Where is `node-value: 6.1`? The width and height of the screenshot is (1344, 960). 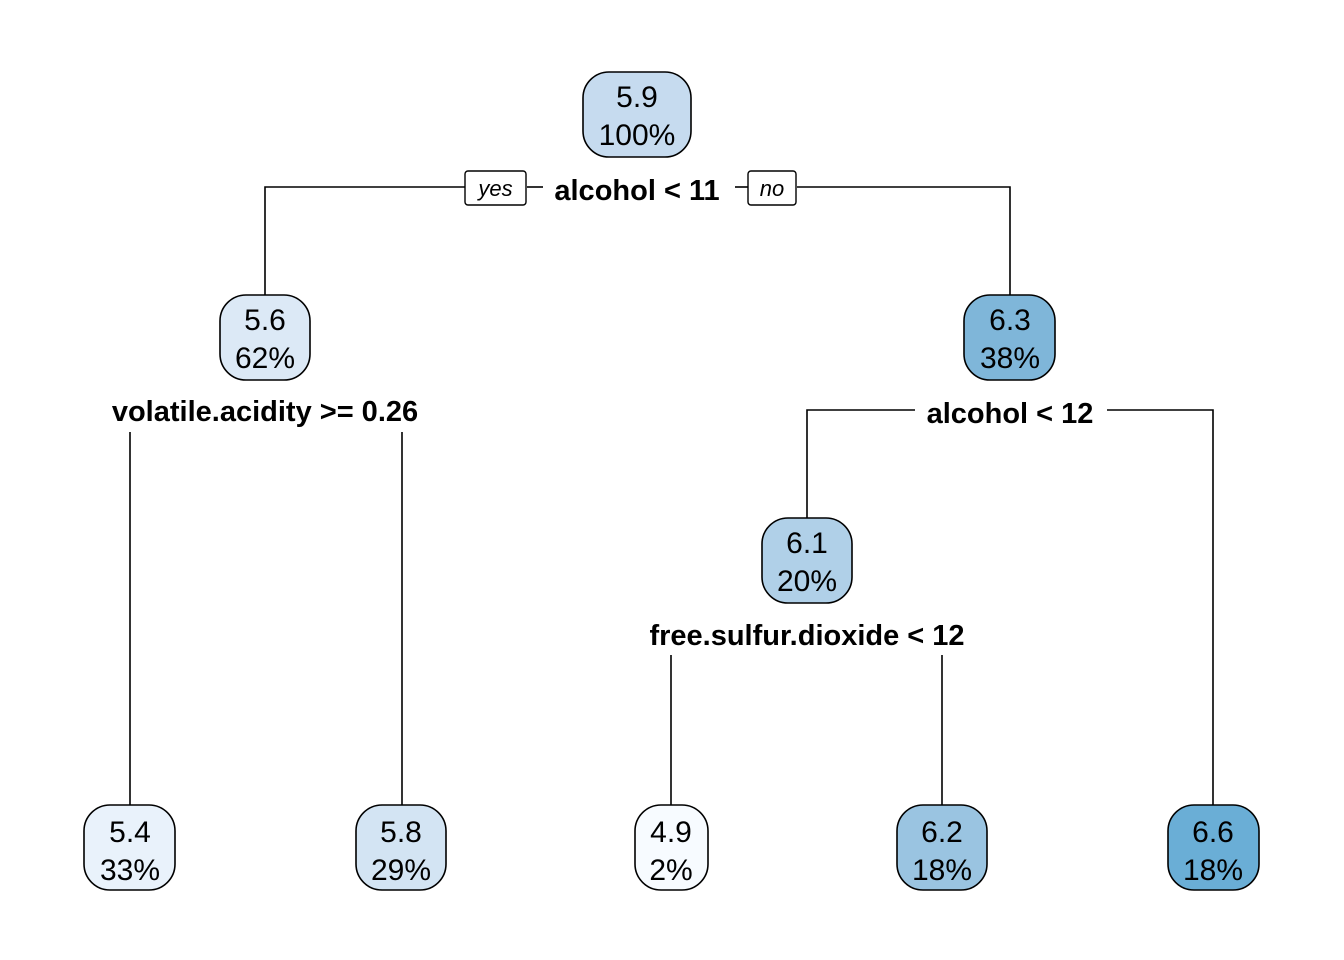 node-value: 6.1 is located at coordinates (807, 543).